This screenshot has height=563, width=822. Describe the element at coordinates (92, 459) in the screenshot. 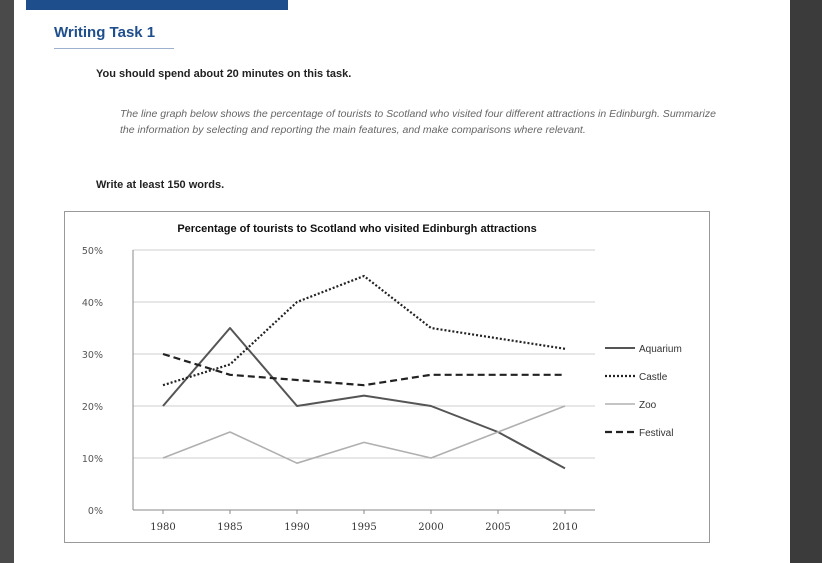

I see `y-tick-label: 10%` at that location.